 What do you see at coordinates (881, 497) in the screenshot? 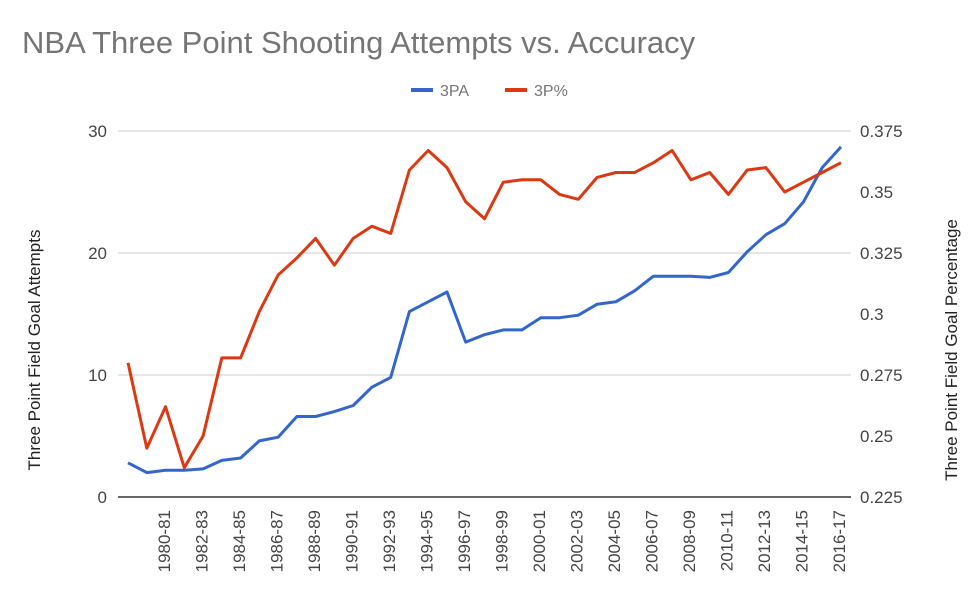
I see `right-tick-label: 0.225` at bounding box center [881, 497].